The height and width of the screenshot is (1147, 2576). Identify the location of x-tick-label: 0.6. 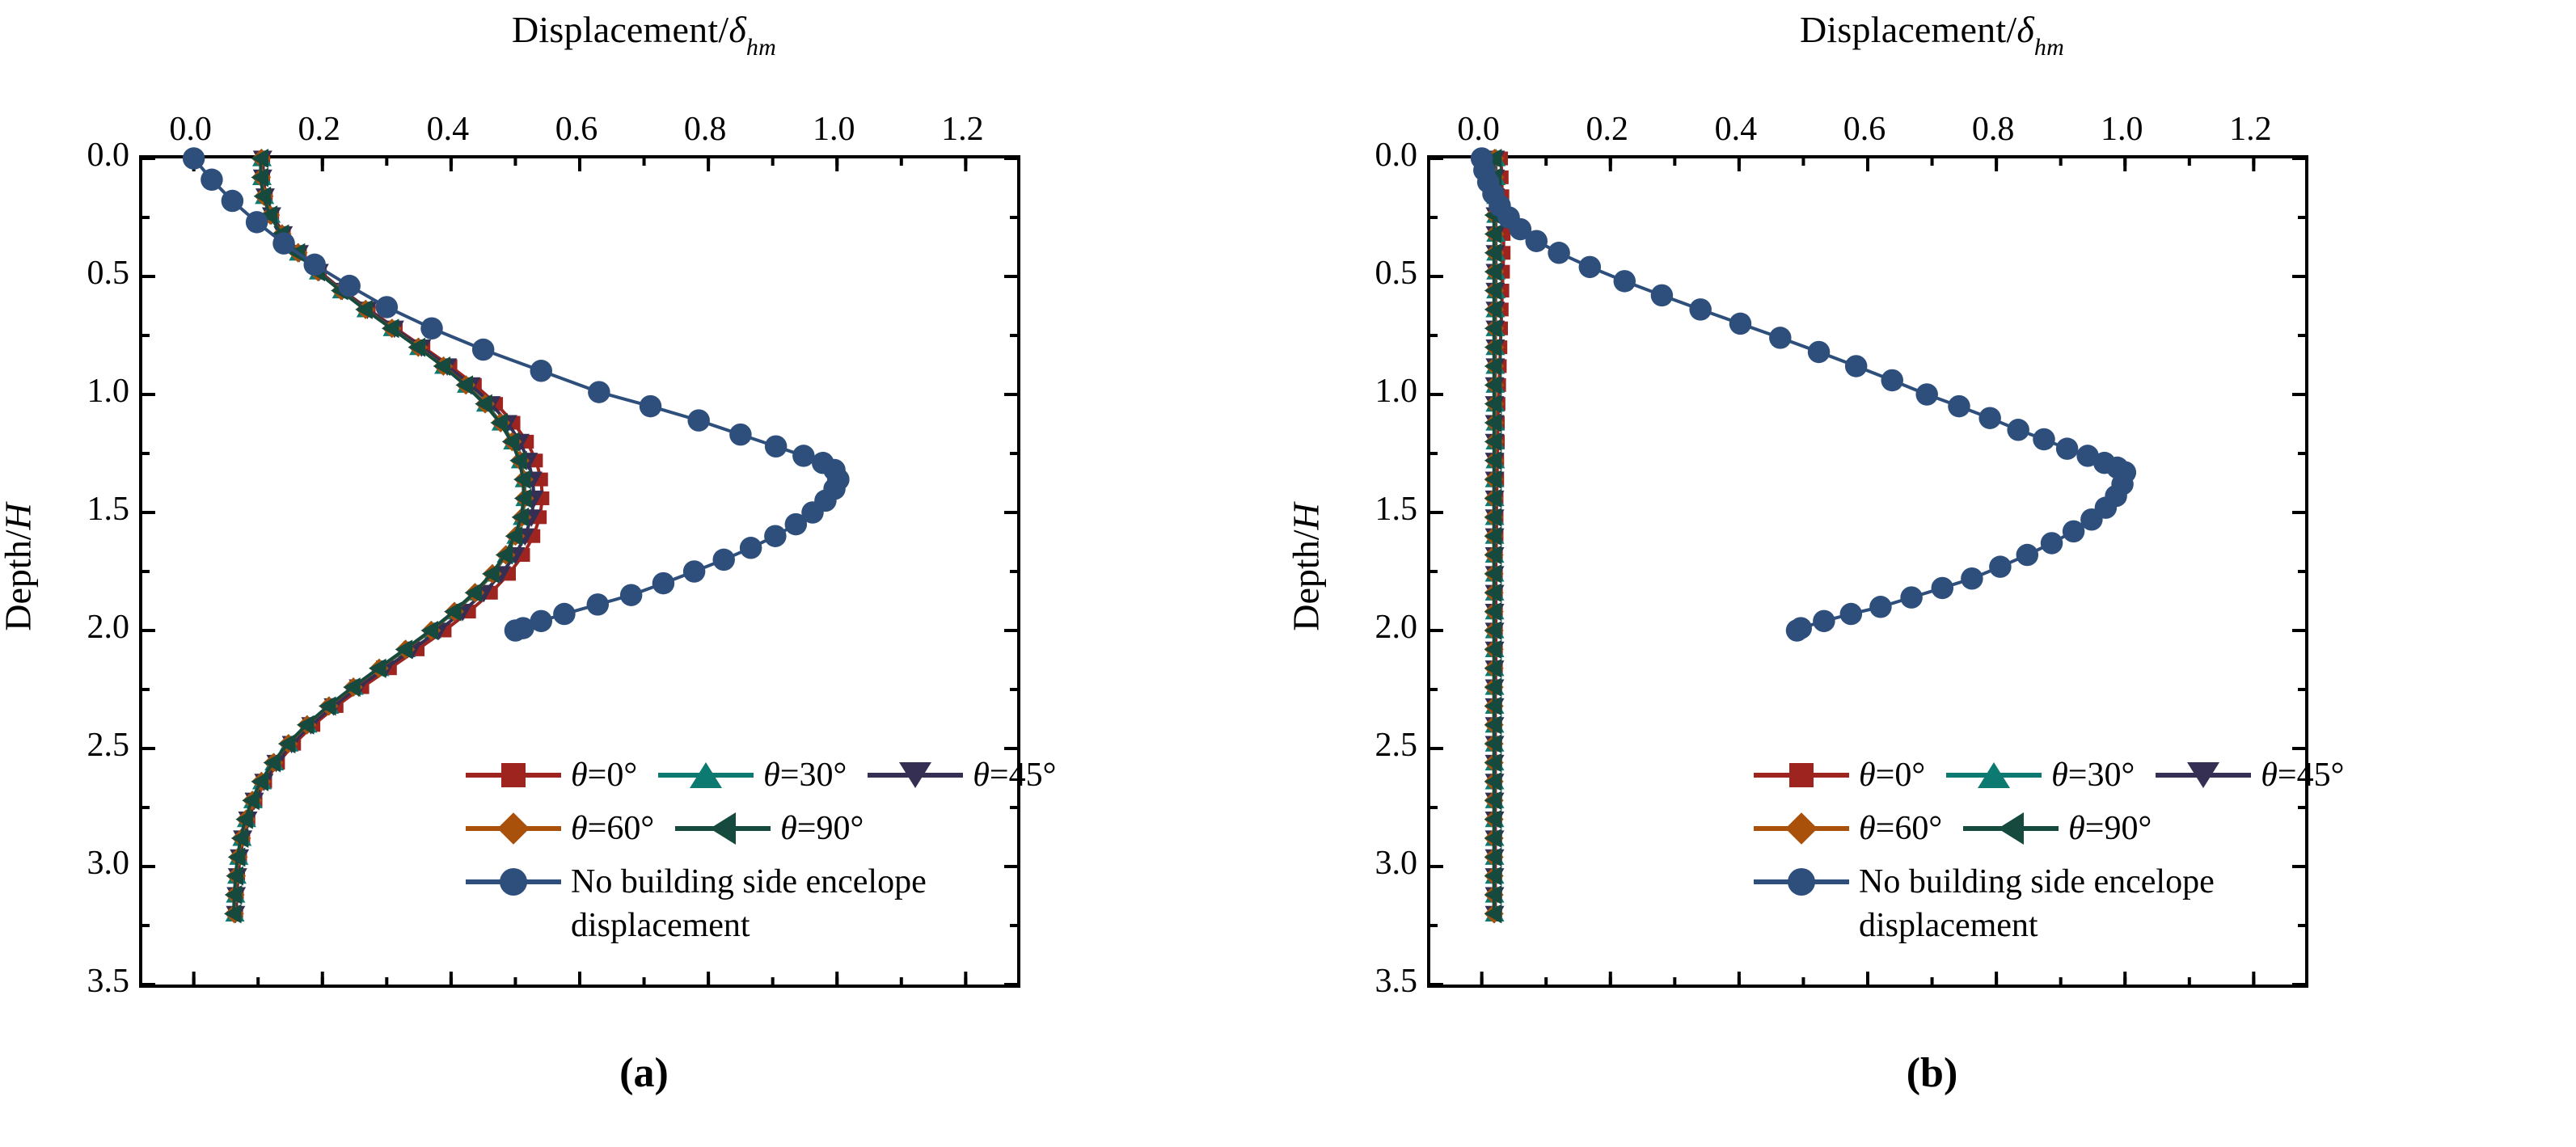
(1864, 129).